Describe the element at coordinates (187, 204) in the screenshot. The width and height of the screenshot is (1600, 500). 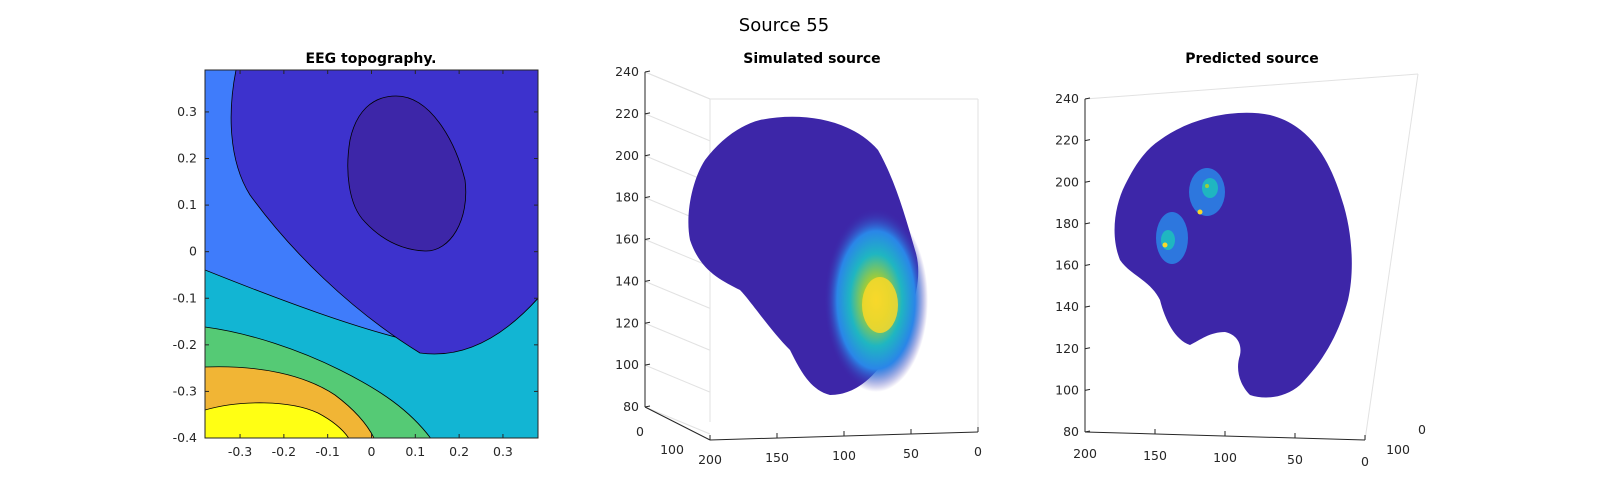
I see `topo-ytick-label: 0.1` at that location.